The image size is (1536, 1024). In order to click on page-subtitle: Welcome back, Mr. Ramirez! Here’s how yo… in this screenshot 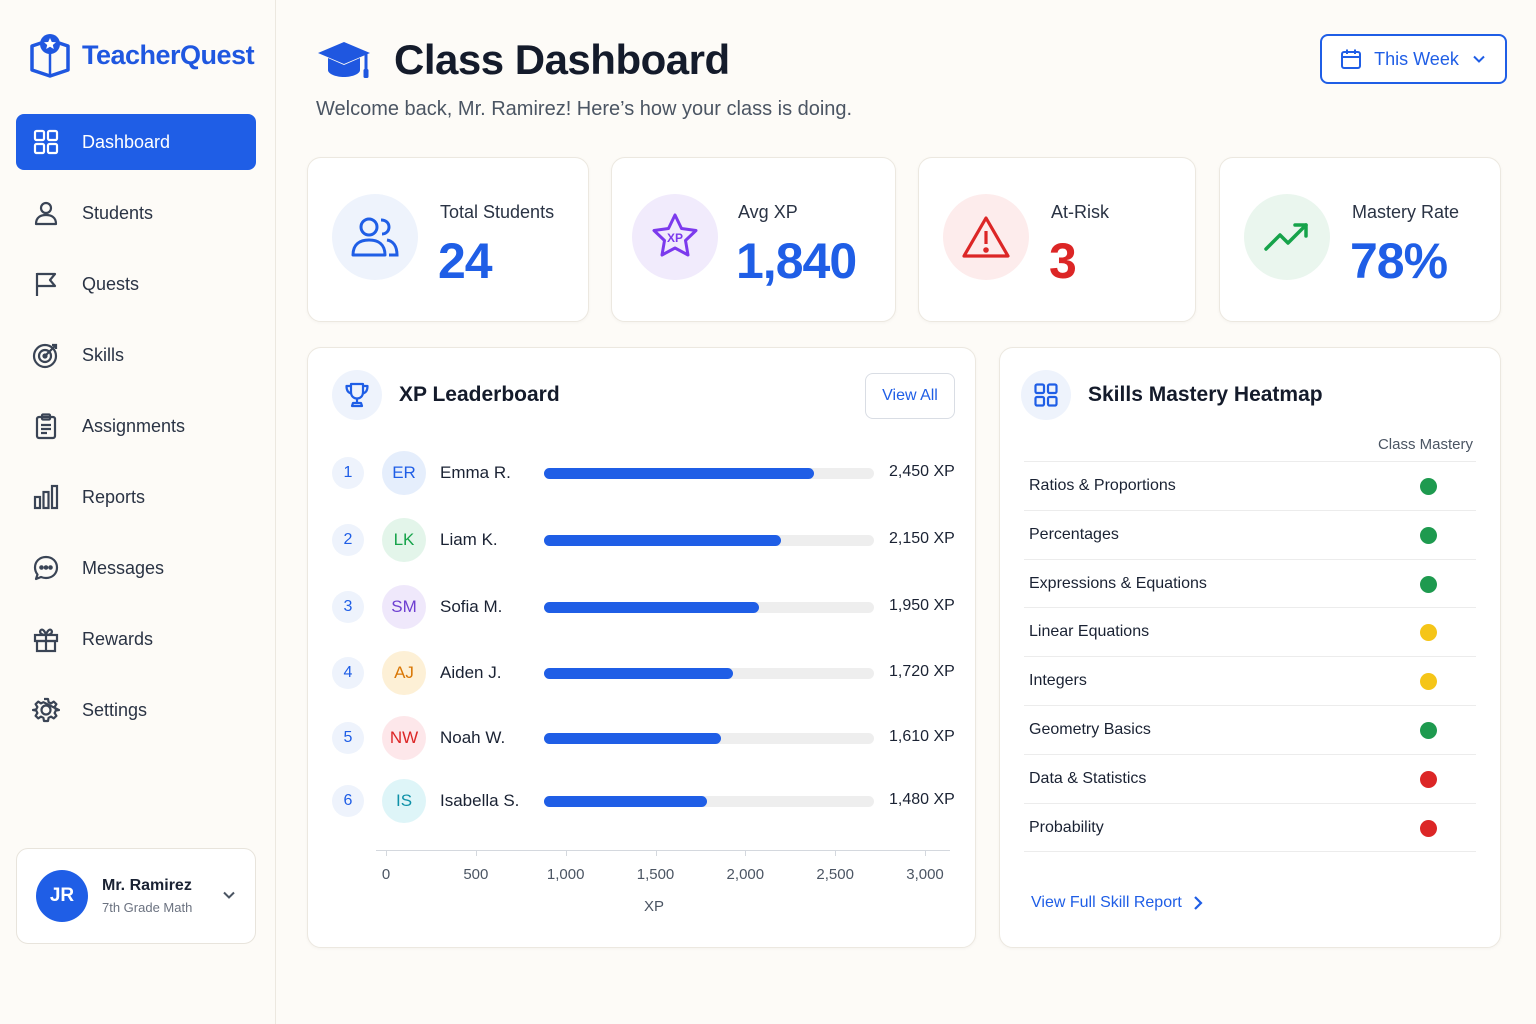, I will do `click(584, 109)`.